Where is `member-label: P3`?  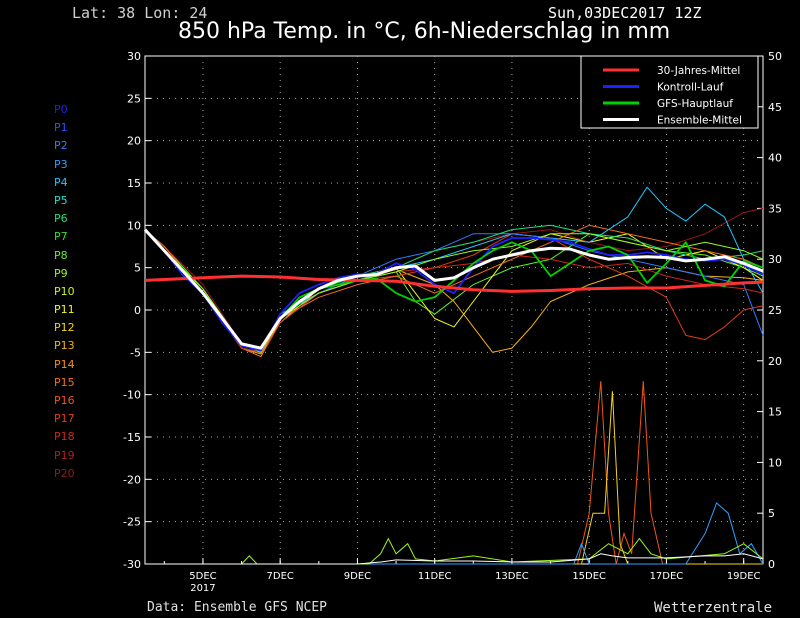 member-label: P3 is located at coordinates (61, 164).